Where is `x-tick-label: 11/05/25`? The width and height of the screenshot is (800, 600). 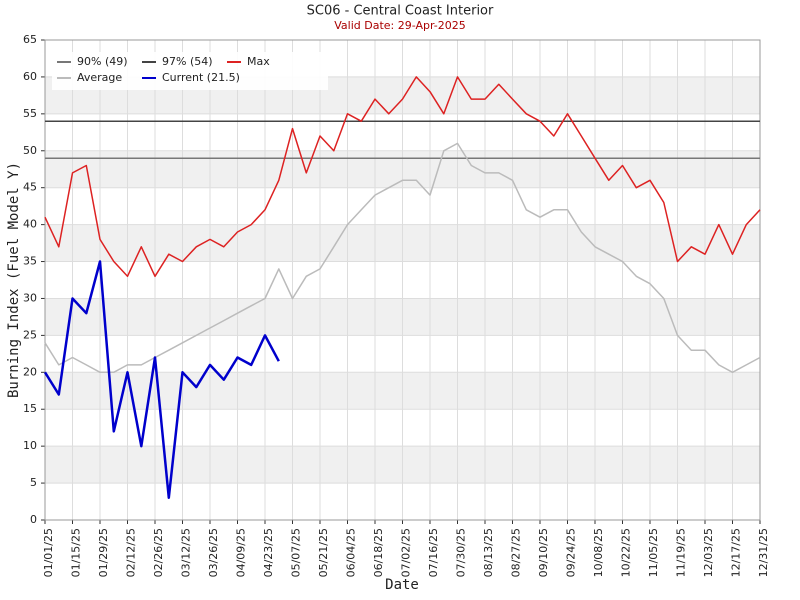 x-tick-label: 11/05/25 is located at coordinates (653, 552).